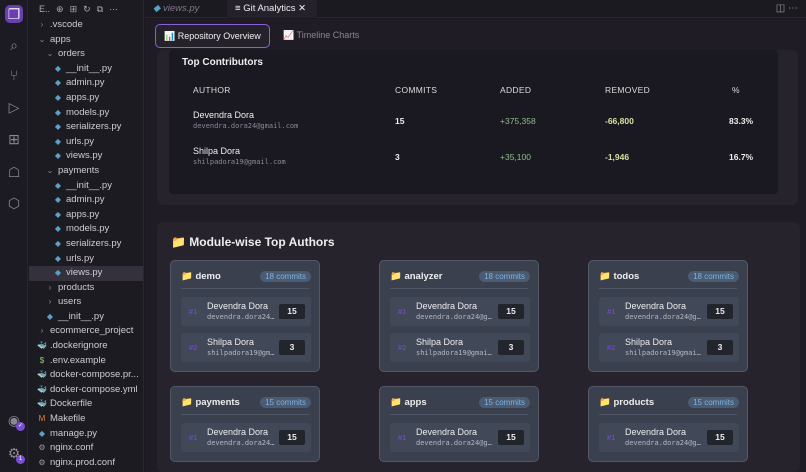 Image resolution: width=806 pixels, height=472 pixels. Describe the element at coordinates (302, 8) in the screenshot. I see `close-tab-icon: ✕` at that location.